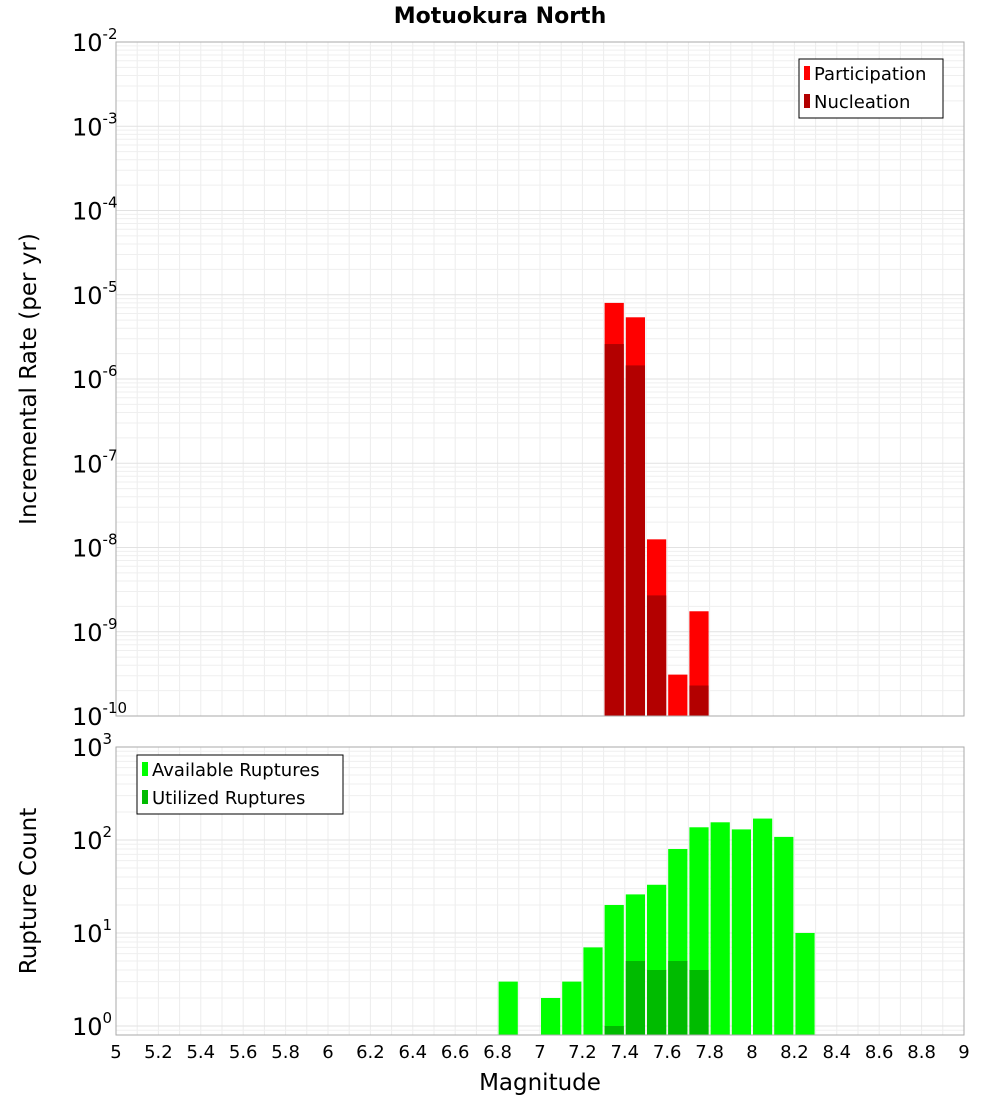 This screenshot has width=1000, height=1100. Describe the element at coordinates (115, 1052) in the screenshot. I see `x-tick-label: 5` at that location.